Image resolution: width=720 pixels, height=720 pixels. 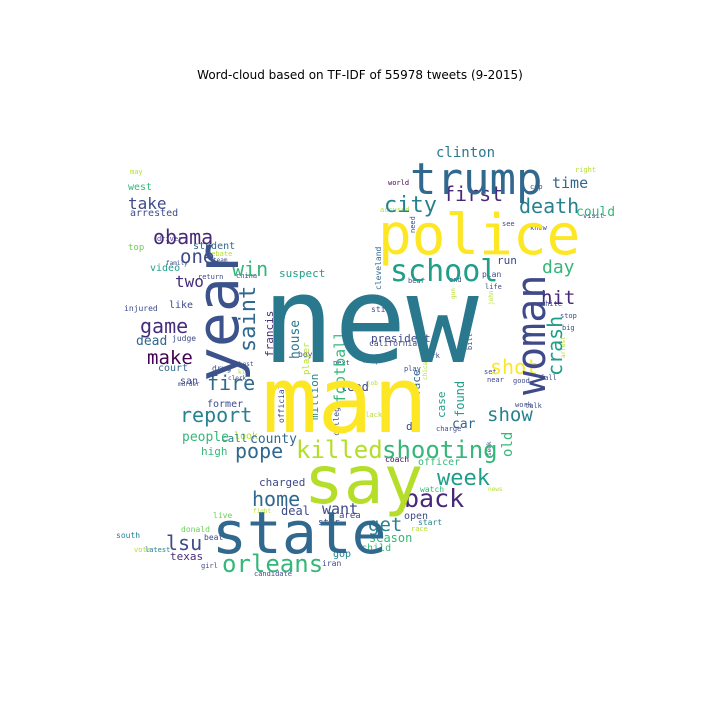 I want to click on word-bear: bear, so click(x=416, y=281).